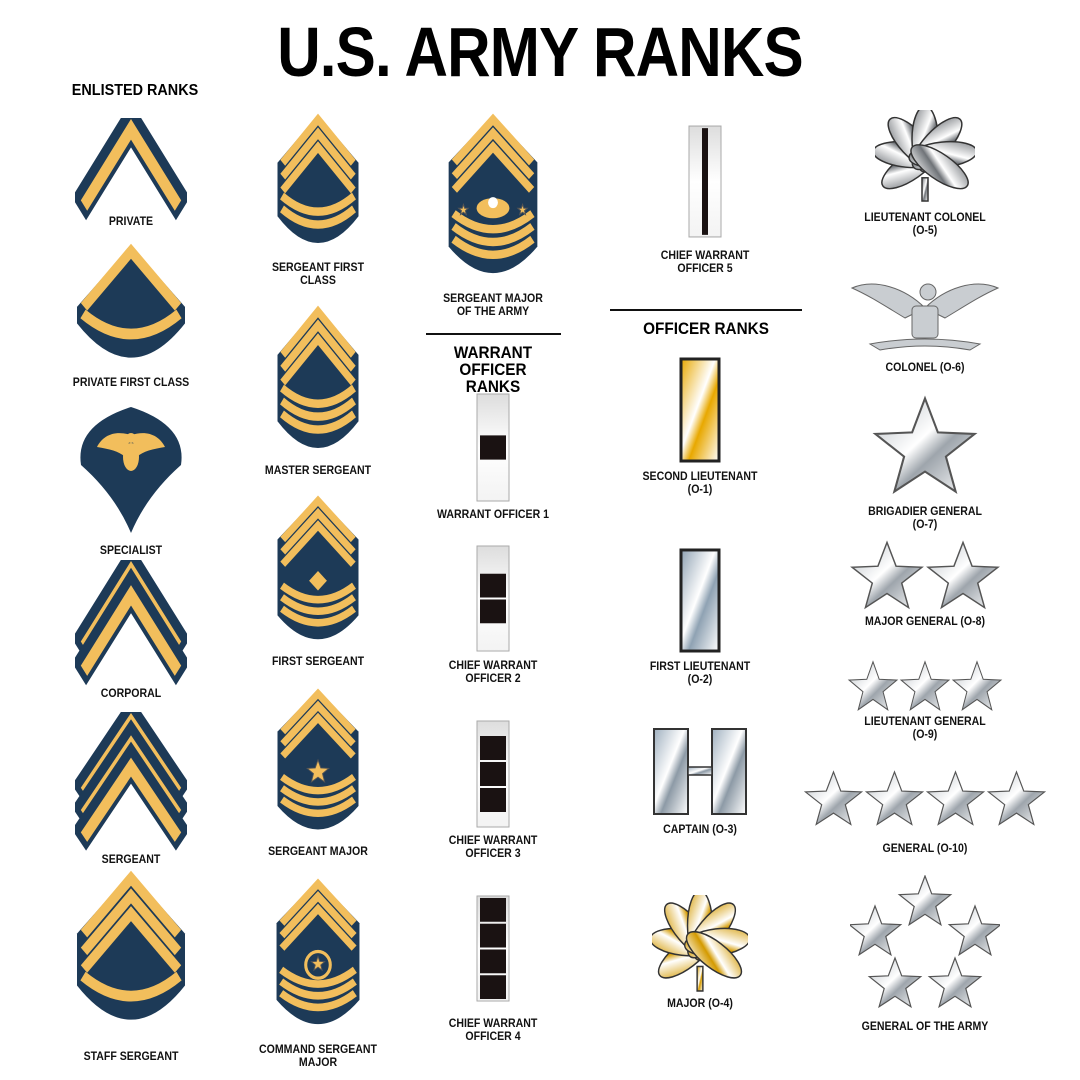 The height and width of the screenshot is (1080, 1080). Describe the element at coordinates (318, 1055) in the screenshot. I see `rank-label: COMMAND SERGEANT MAJOR` at that location.